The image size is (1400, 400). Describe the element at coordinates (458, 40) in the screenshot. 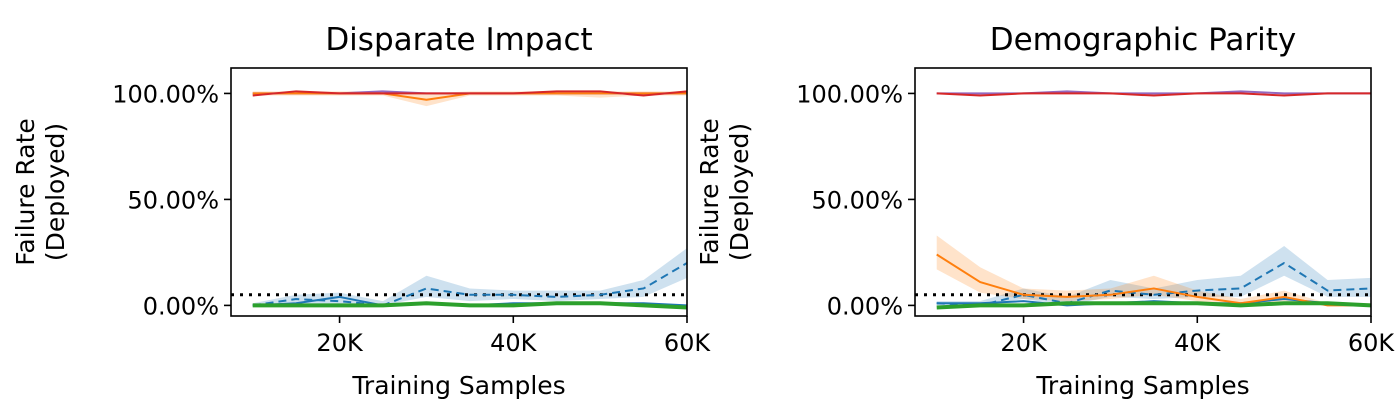

I see `chart-title: Disparate Impact` at that location.